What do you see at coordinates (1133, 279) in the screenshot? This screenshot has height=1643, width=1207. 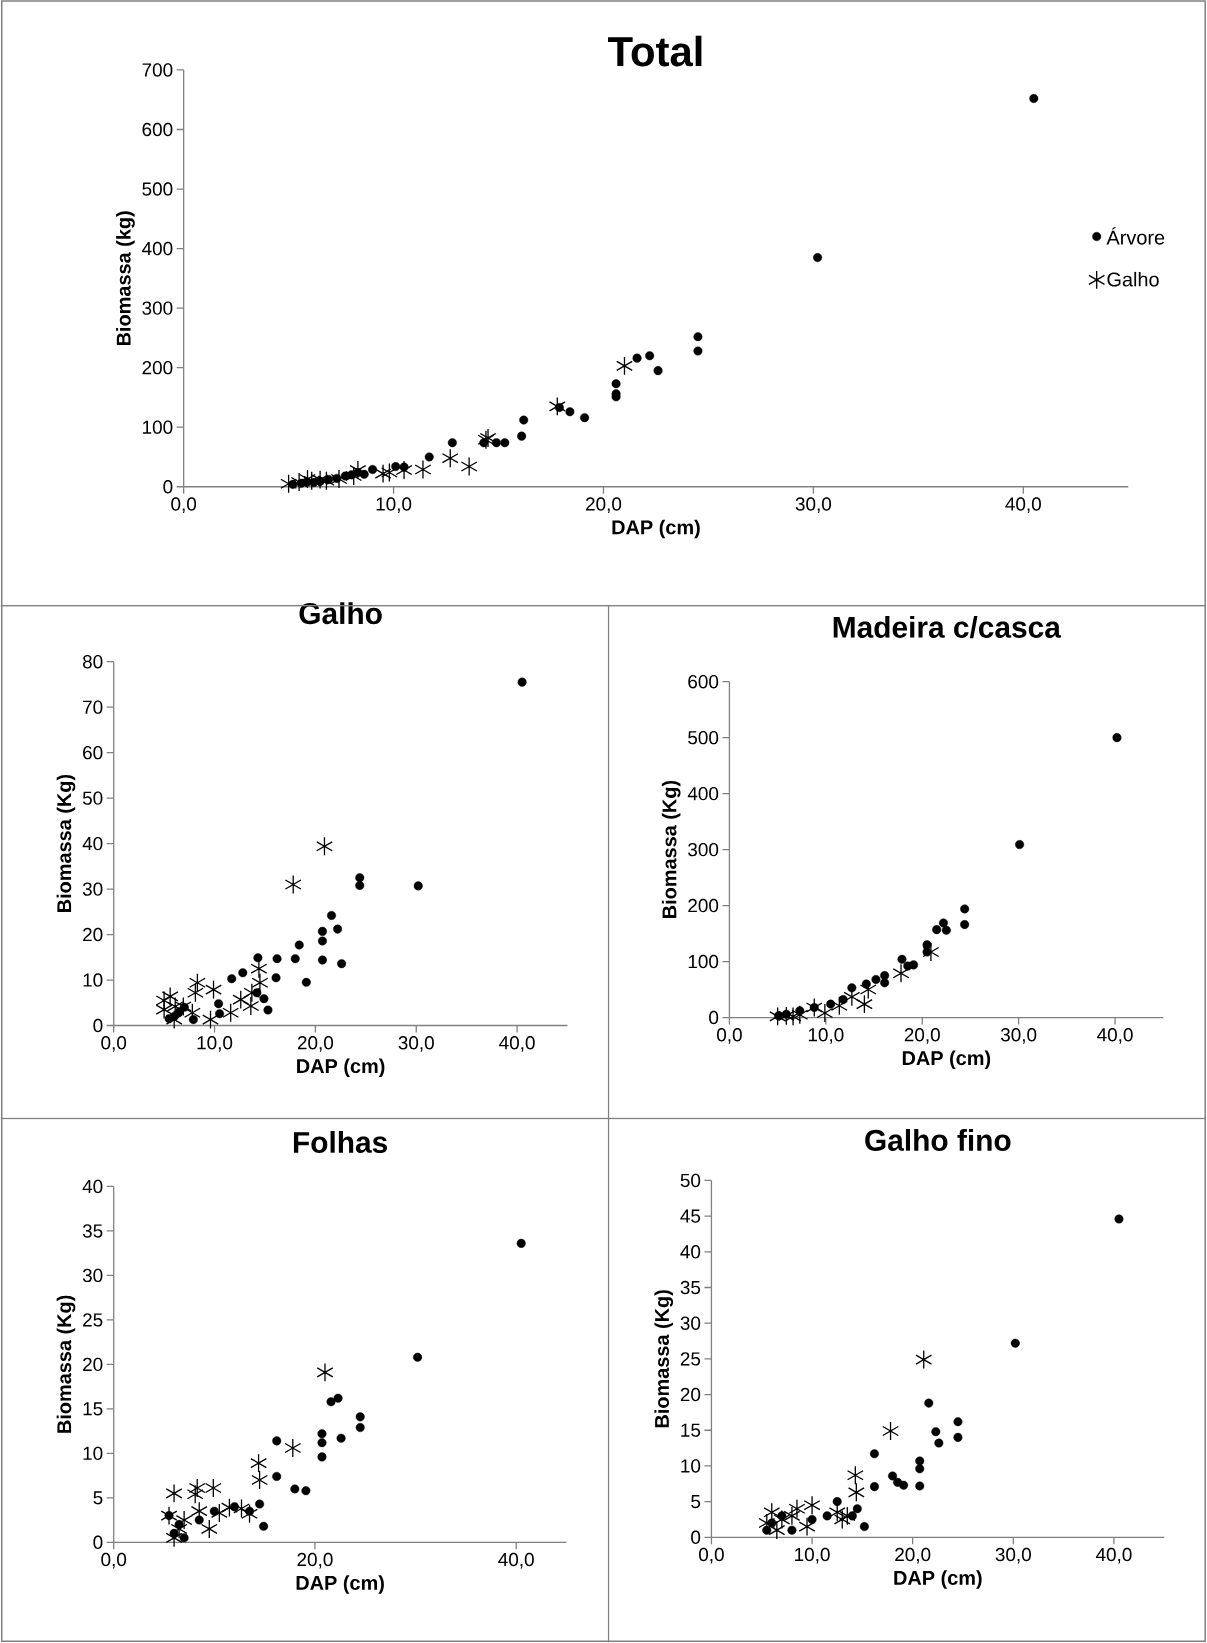 I see `legend-label: Galho` at bounding box center [1133, 279].